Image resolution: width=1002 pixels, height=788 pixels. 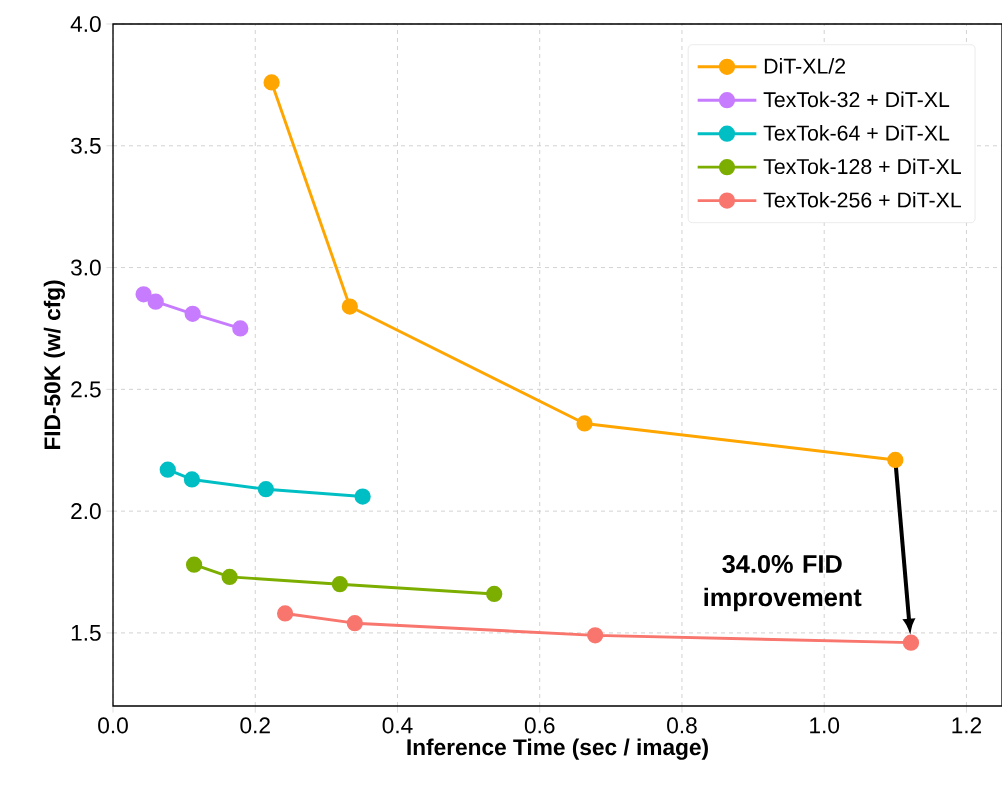 What do you see at coordinates (113, 725) in the screenshot?
I see `x-tick-label: 0.0` at bounding box center [113, 725].